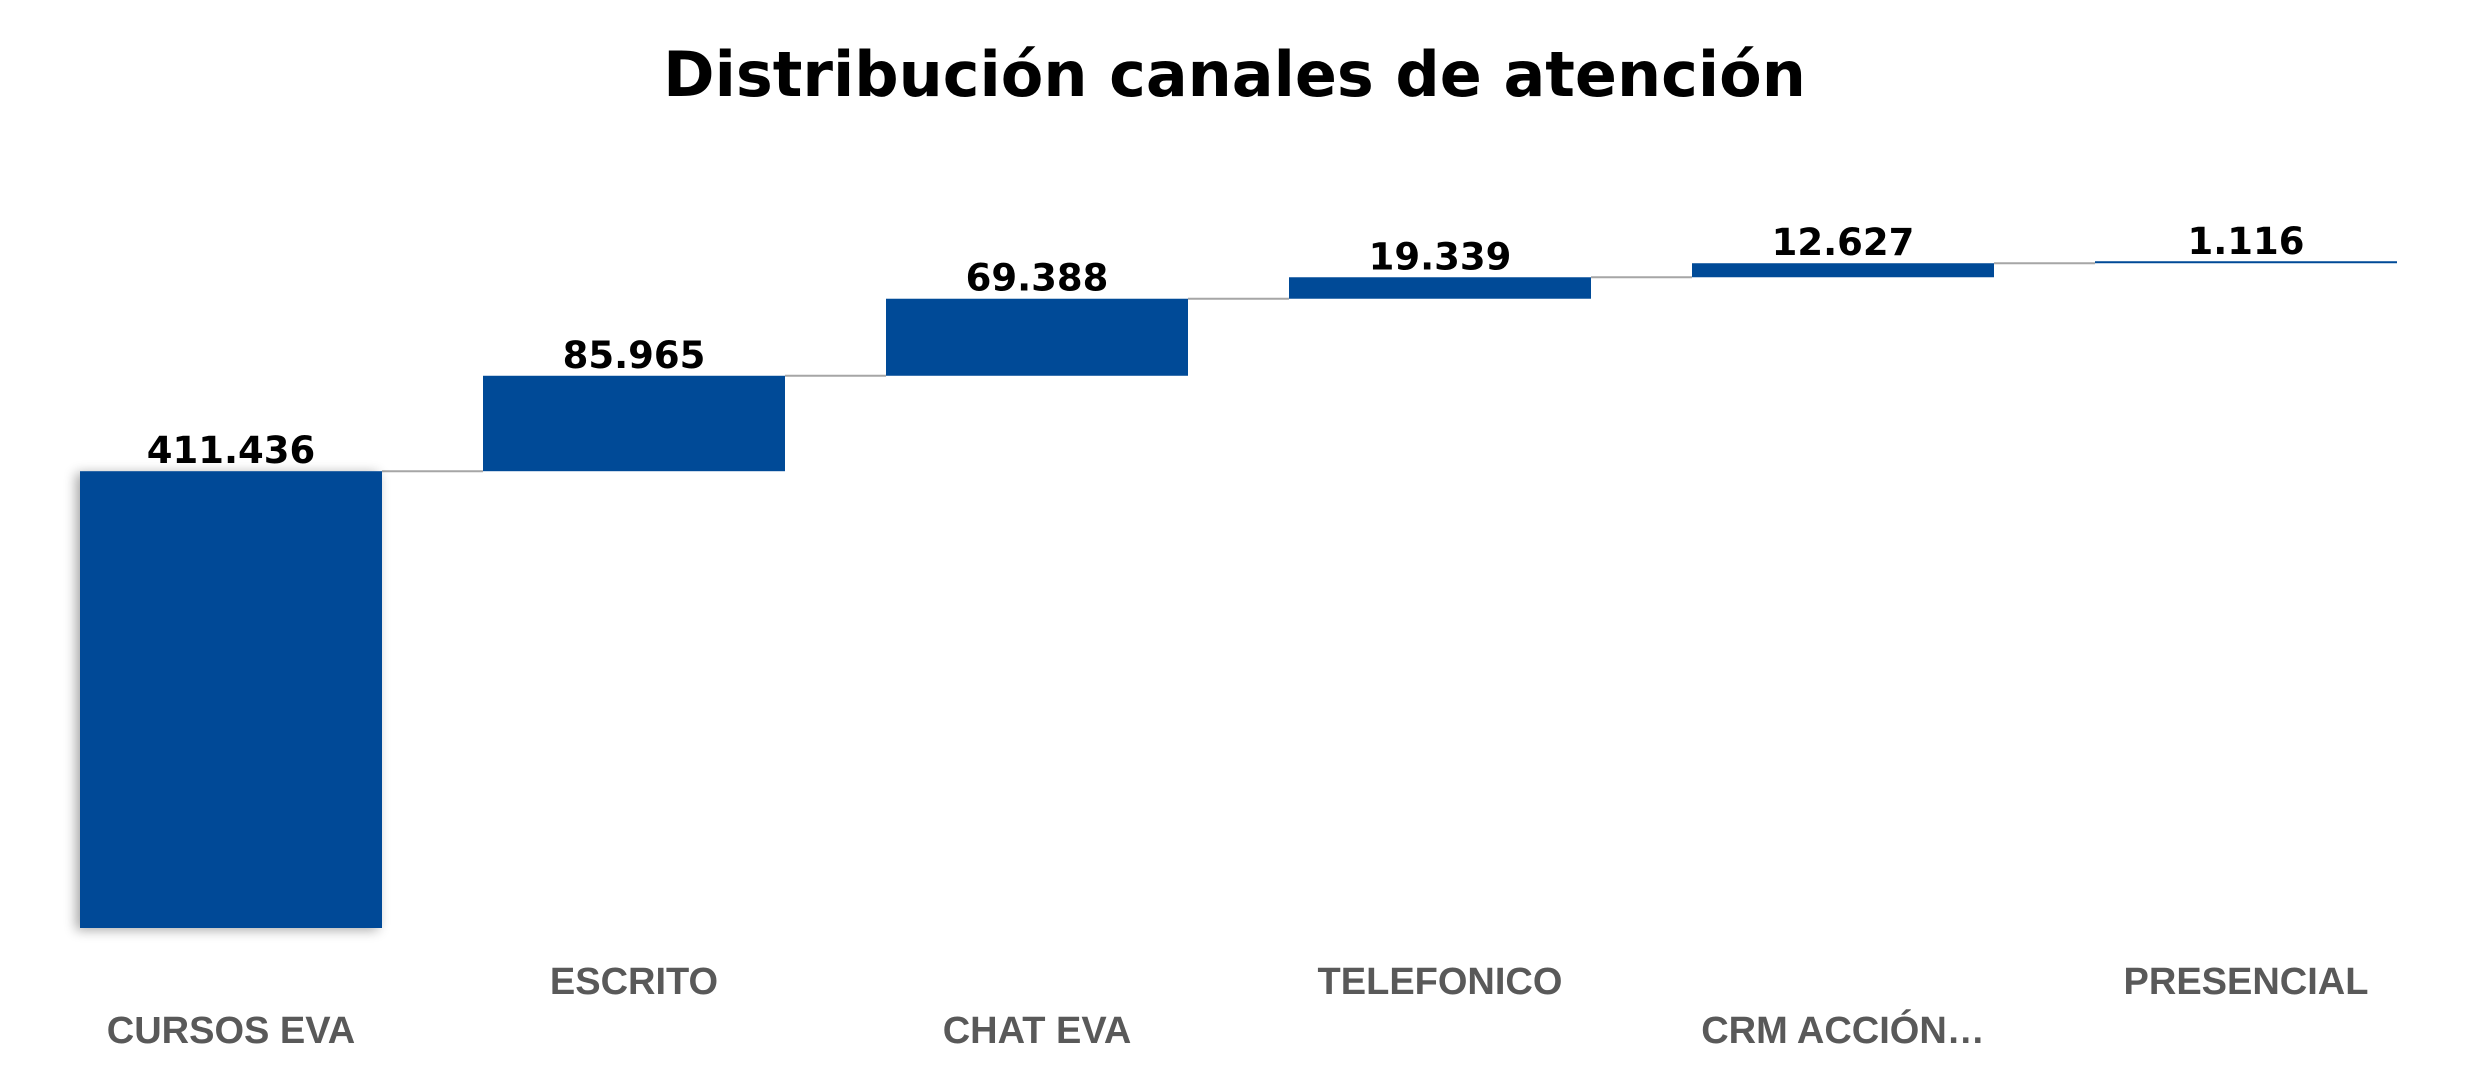 This screenshot has width=2469, height=1077. I want to click on category-label: CHAT EVA, so click(1037, 1031).